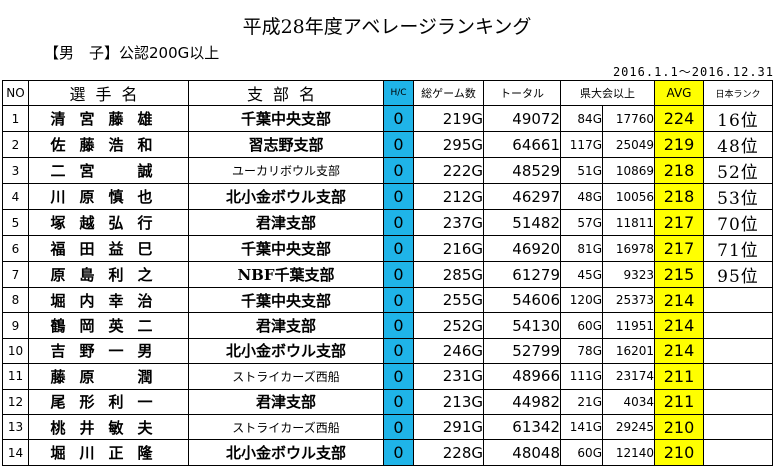  Describe the element at coordinates (286, 401) in the screenshot. I see `cell-branch: 君津支部` at that location.